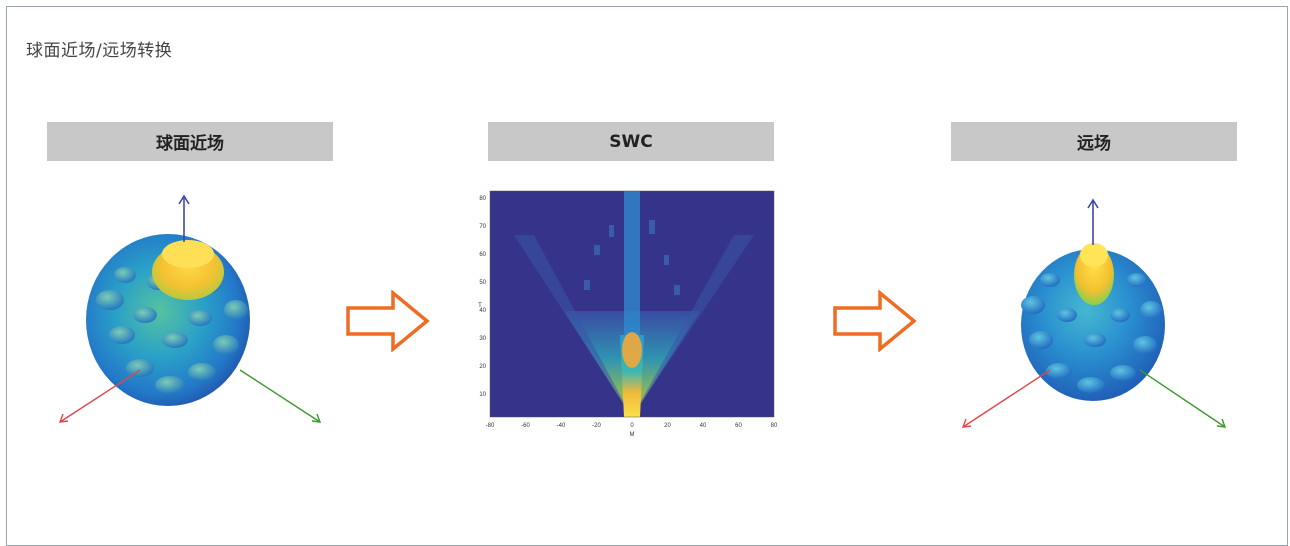 This screenshot has height=546, width=1290. I want to click on near-field-pattern-figure, so click(190, 308).